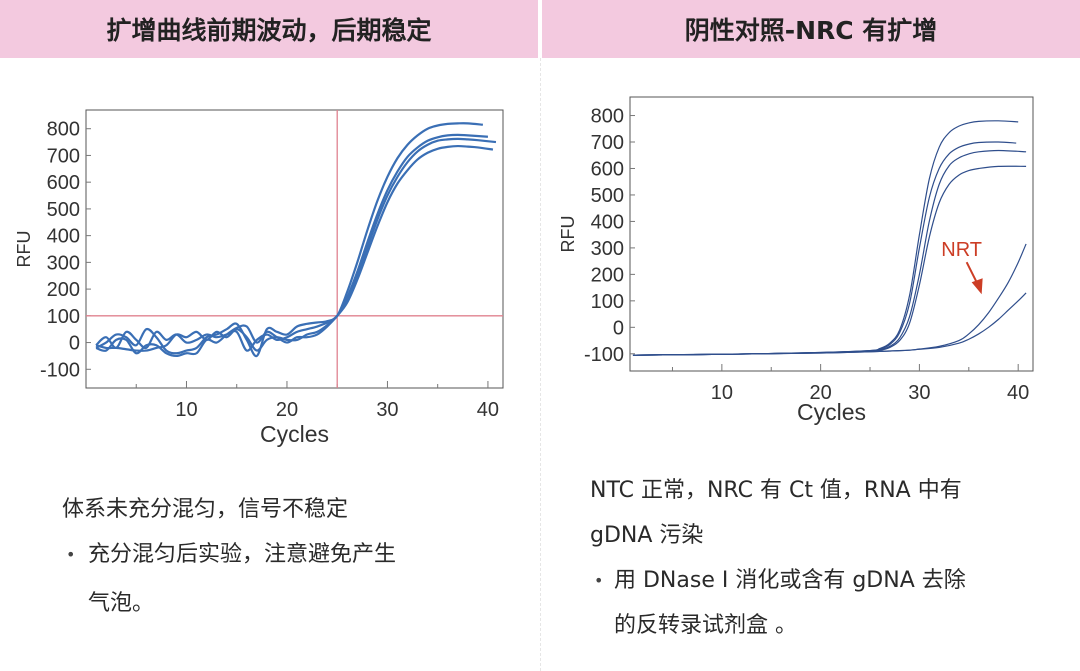 The height and width of the screenshot is (671, 1080). What do you see at coordinates (540, 364) in the screenshot?
I see `panel-divider` at bounding box center [540, 364].